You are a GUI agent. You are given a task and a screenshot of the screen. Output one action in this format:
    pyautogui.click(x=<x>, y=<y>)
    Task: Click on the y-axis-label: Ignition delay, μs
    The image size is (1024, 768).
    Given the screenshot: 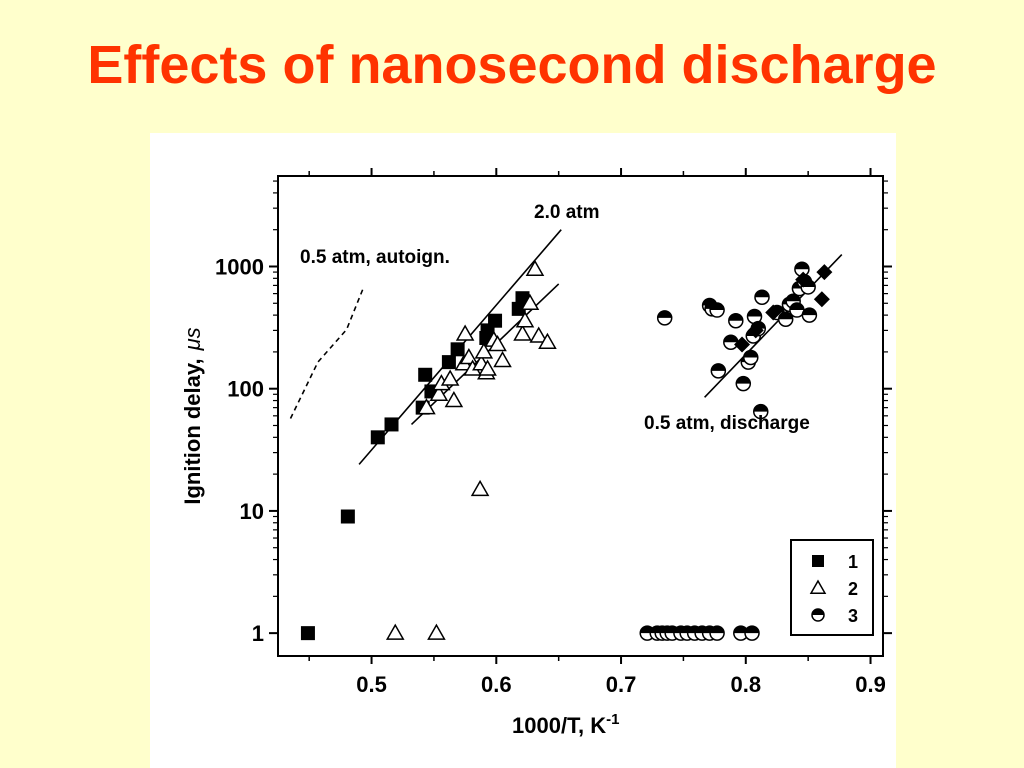 What is the action you would take?
    pyautogui.click(x=192, y=415)
    